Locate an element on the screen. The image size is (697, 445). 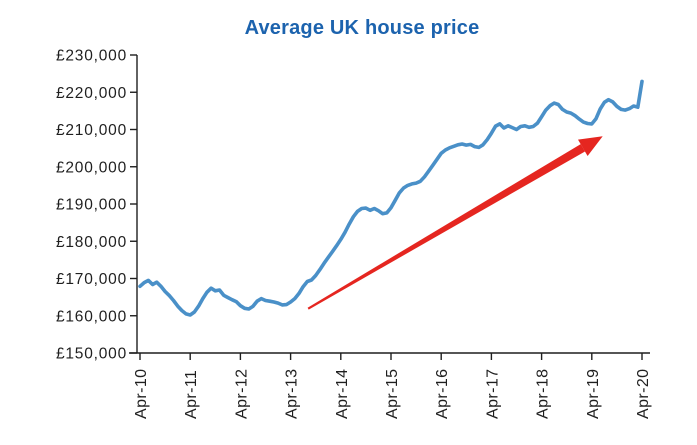
x-tick-label: Apr-10 is located at coordinates (141, 394).